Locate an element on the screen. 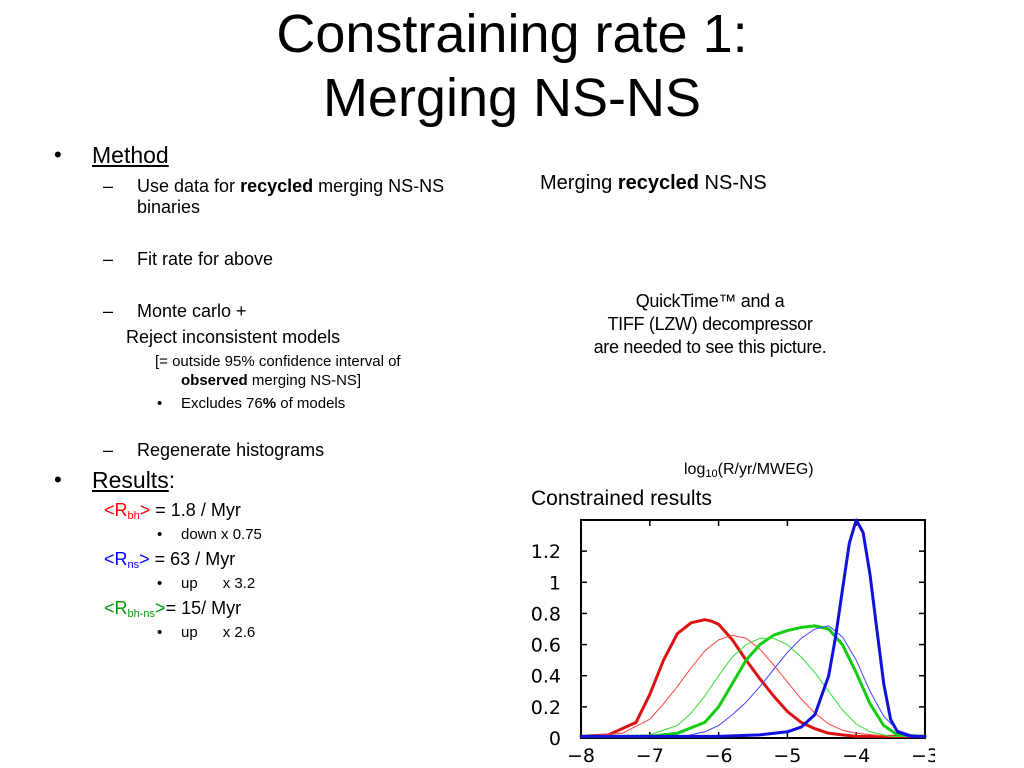 This screenshot has height=768, width=1024. result-r-bh: <Rbh> = 1.8 / Myr is located at coordinates (172, 511).